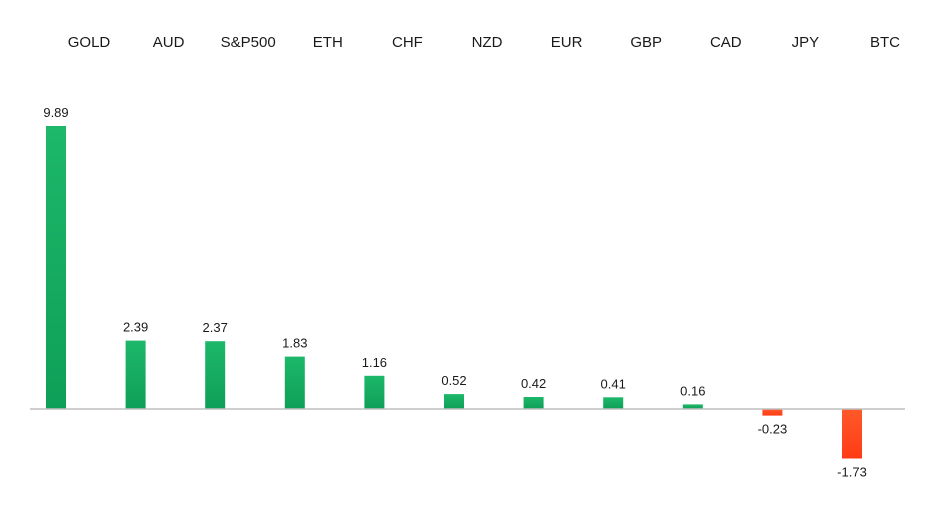  What do you see at coordinates (613, 383) in the screenshot?
I see `value-label-gbp: 0.41` at bounding box center [613, 383].